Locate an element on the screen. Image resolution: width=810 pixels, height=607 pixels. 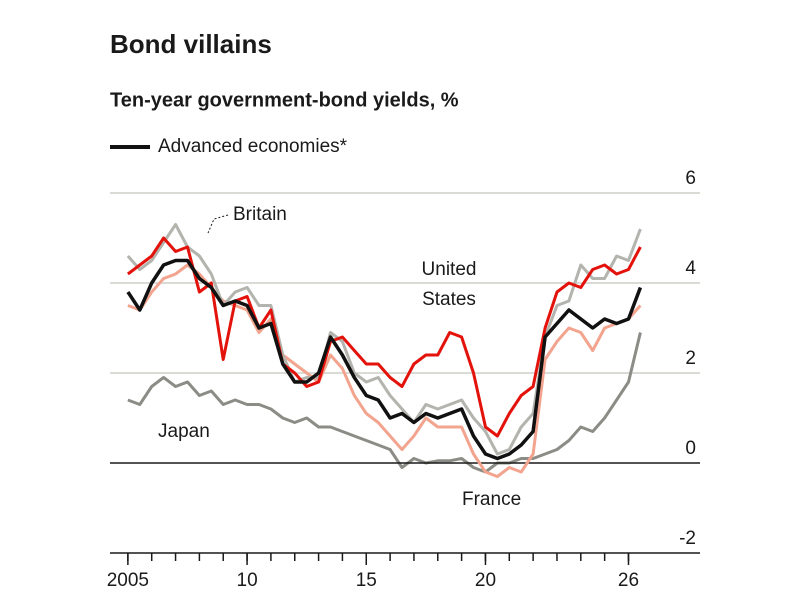
y-tick-label: 0 is located at coordinates (690, 448).